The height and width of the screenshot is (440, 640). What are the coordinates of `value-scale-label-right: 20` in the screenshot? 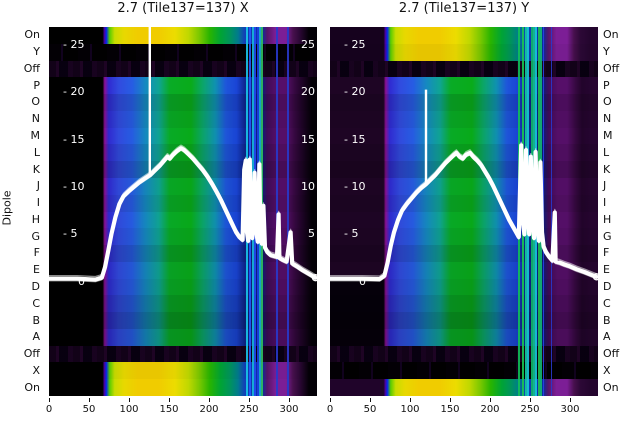 It's located at (308, 92).